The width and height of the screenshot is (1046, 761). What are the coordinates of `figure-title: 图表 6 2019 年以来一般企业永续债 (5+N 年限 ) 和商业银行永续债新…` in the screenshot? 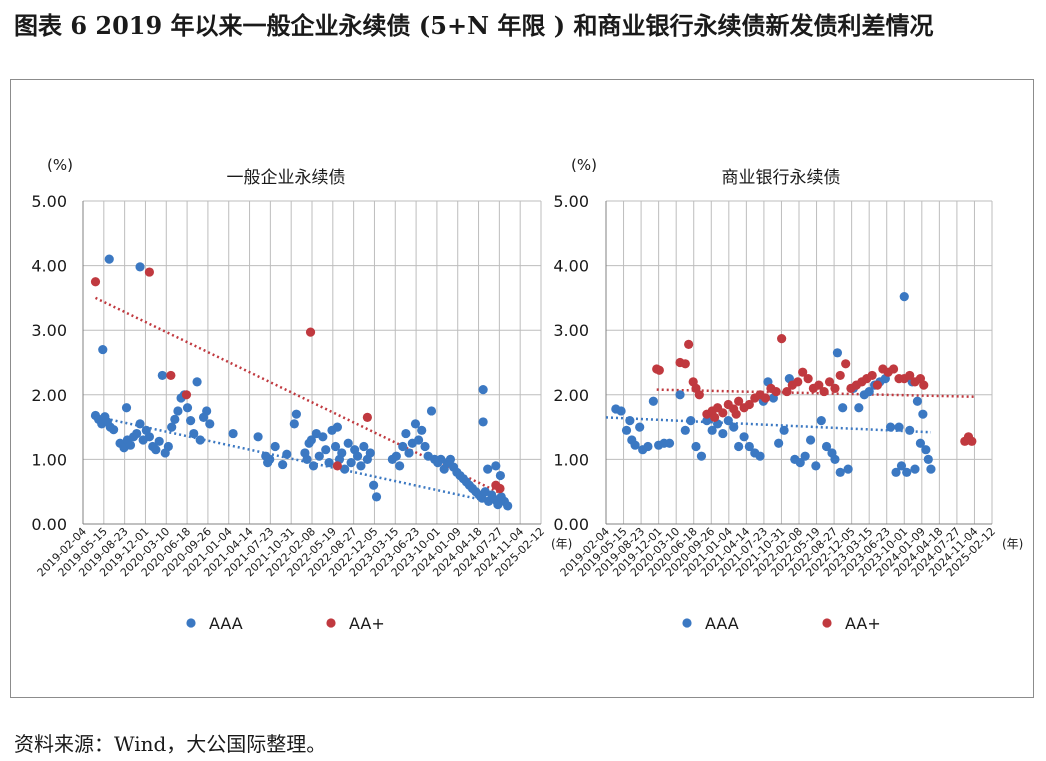 It's located at (474, 25).